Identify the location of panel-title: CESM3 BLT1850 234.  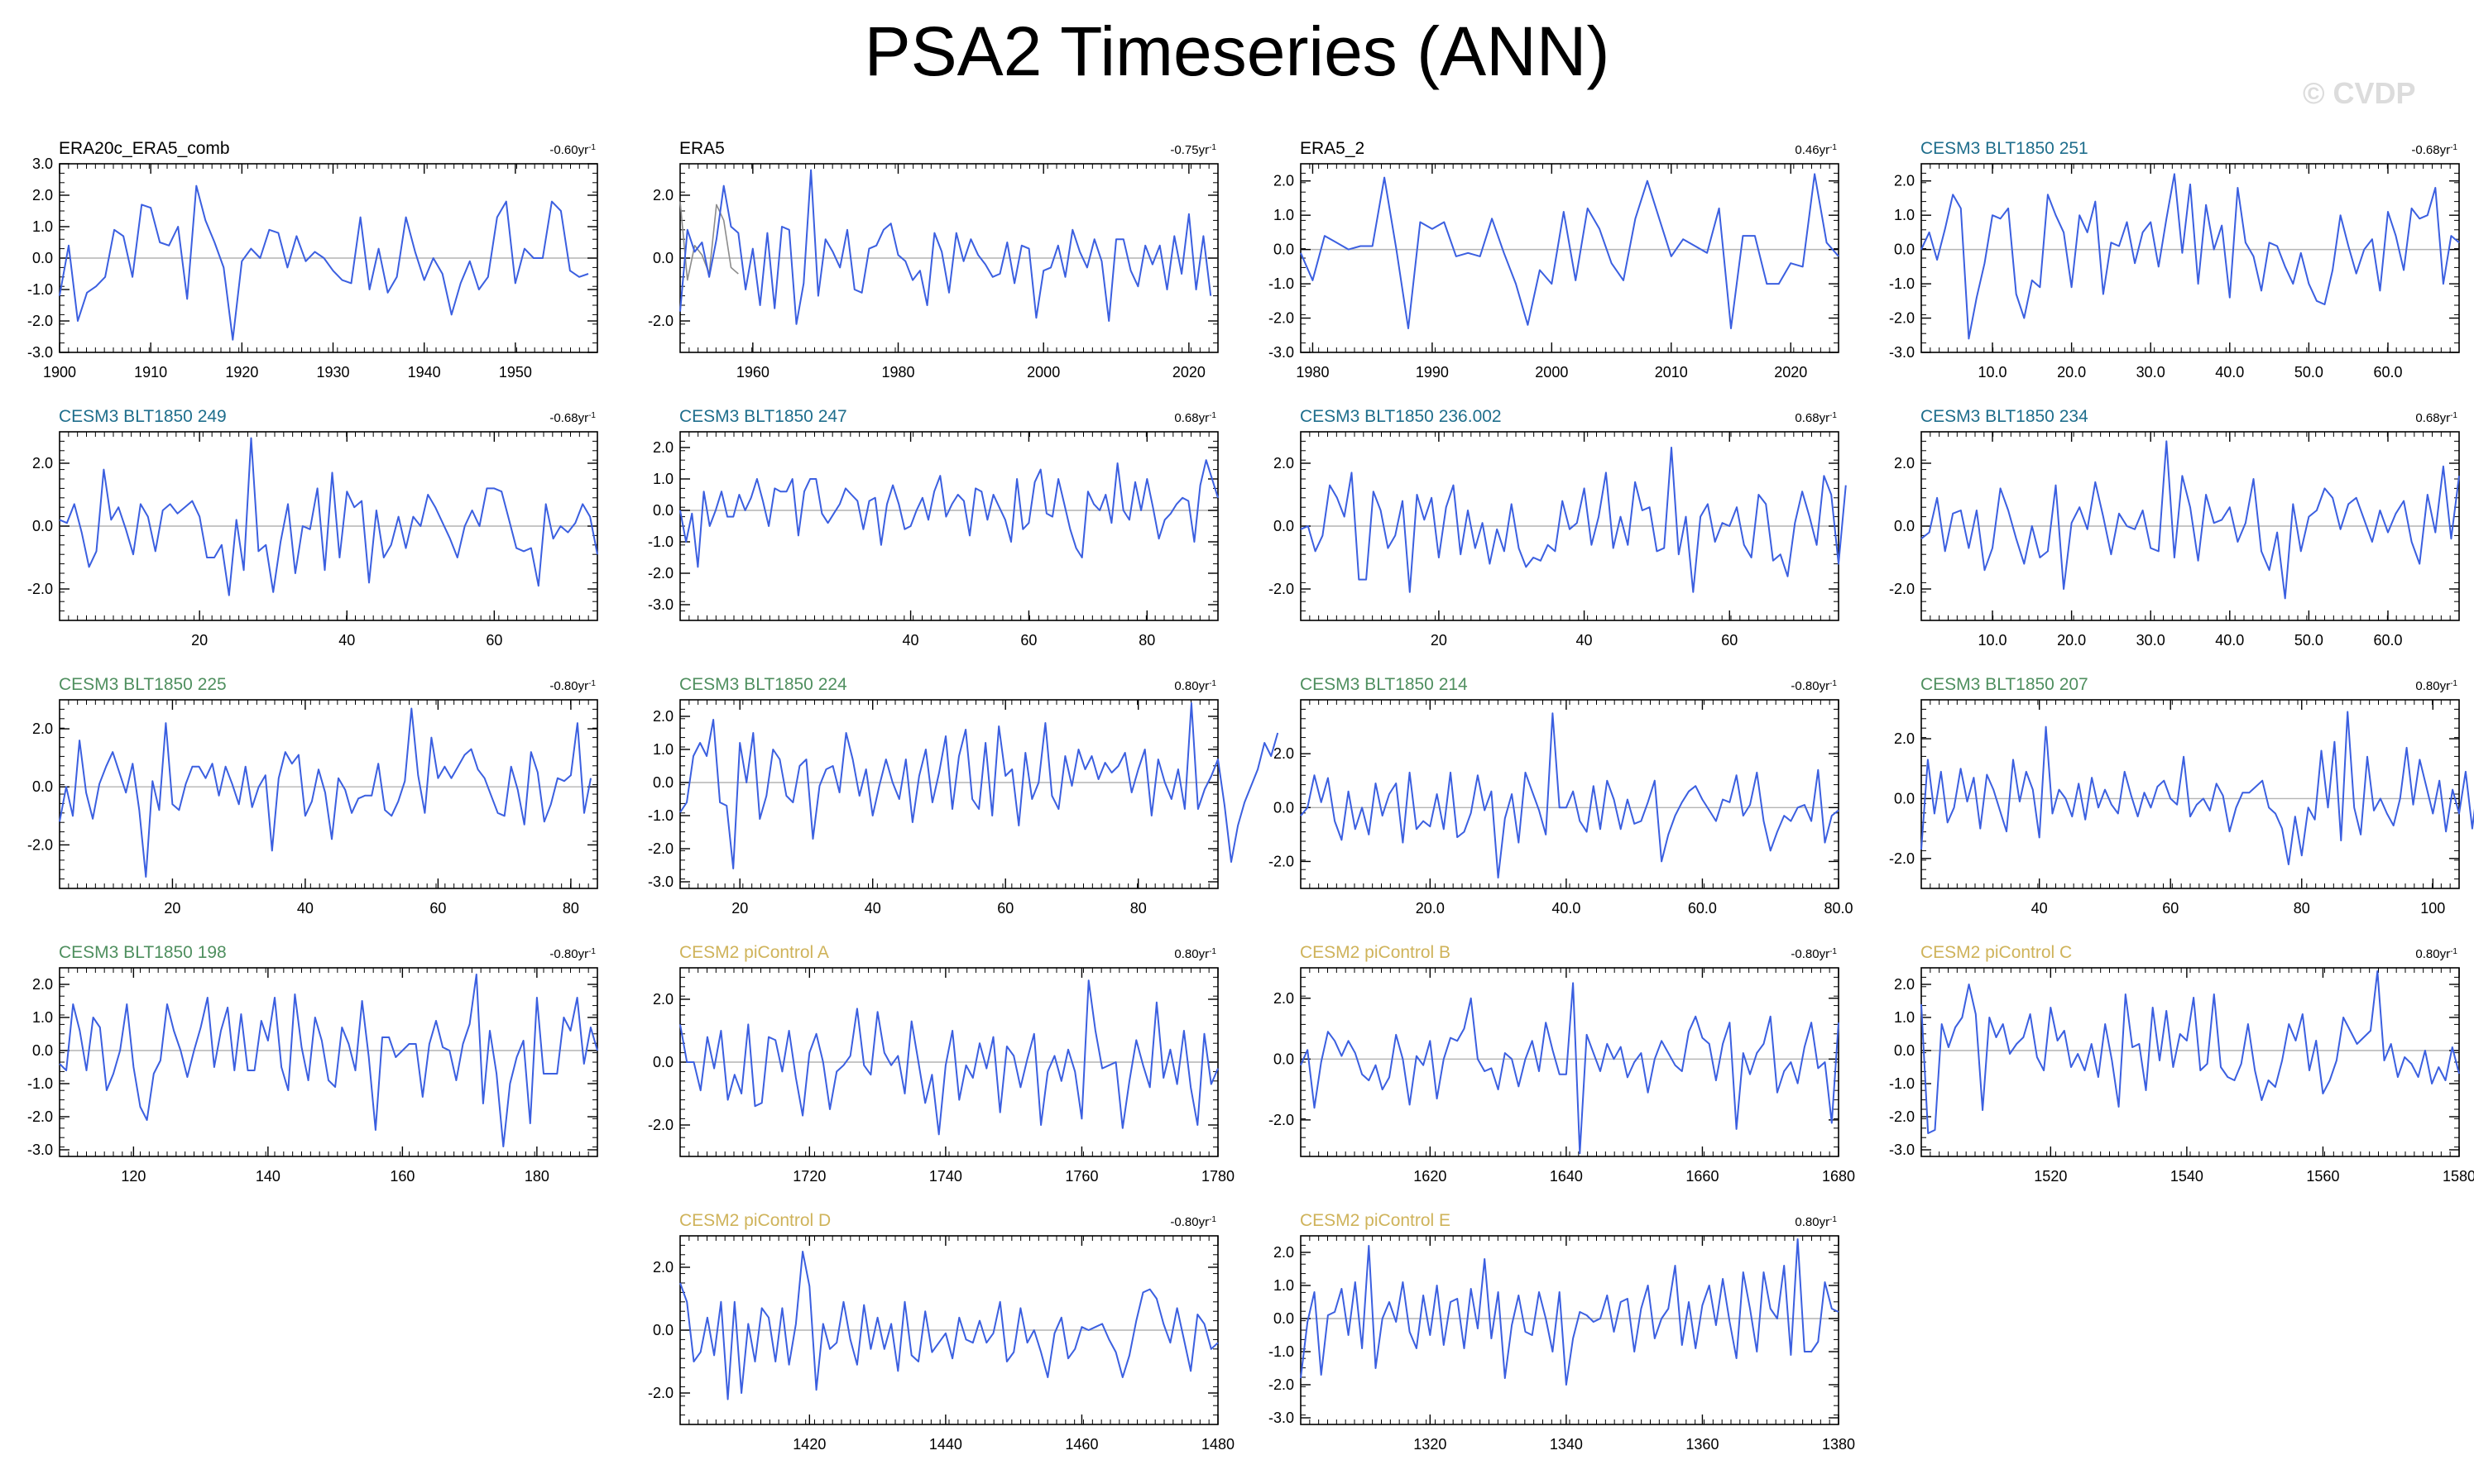
(2004, 416).